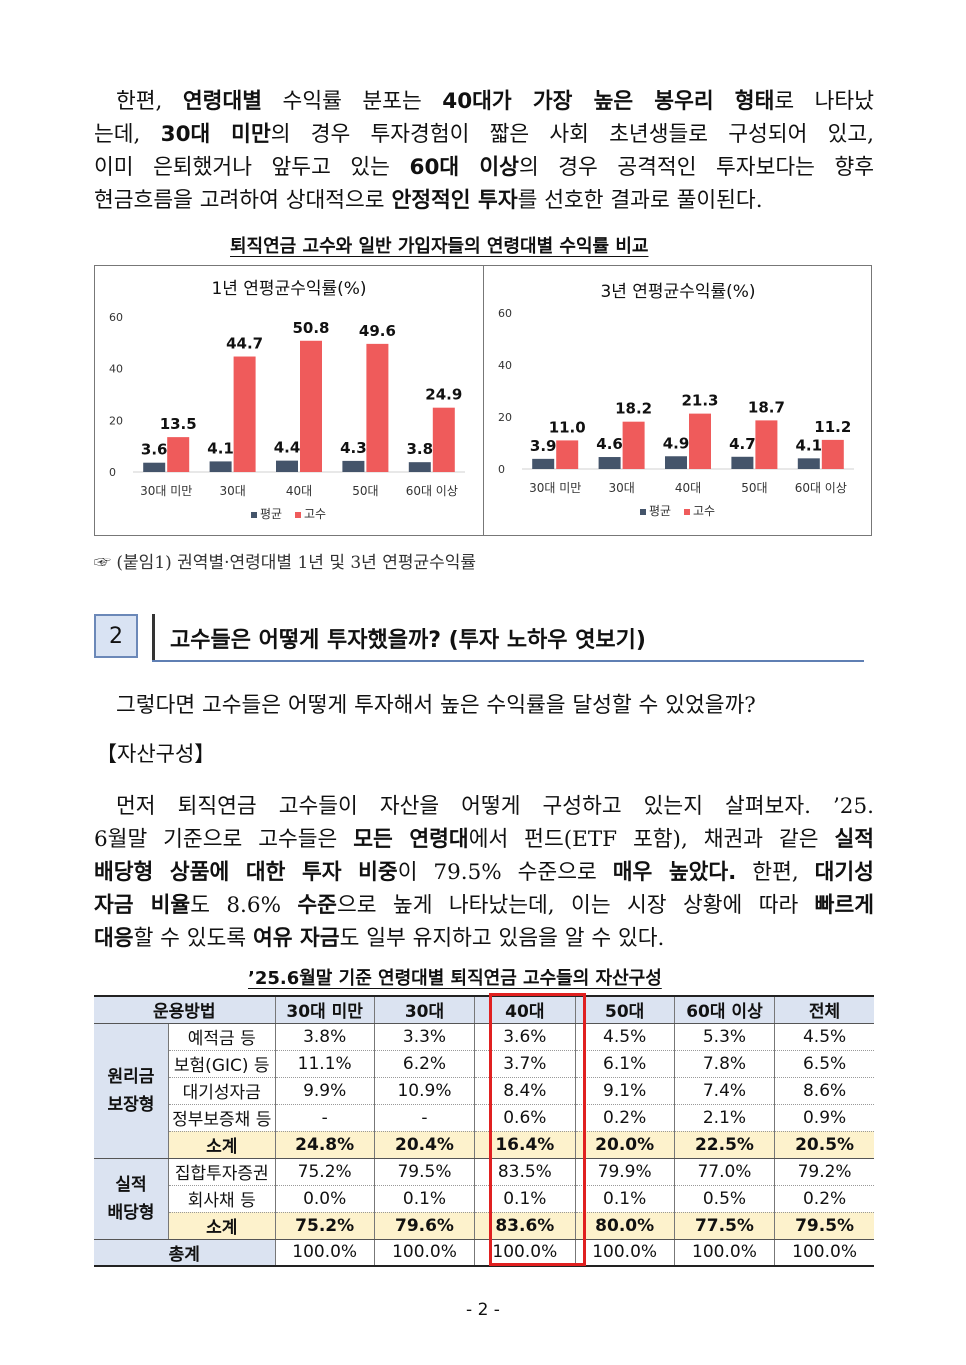 Image resolution: width=966 pixels, height=1365 pixels. Describe the element at coordinates (352, 101) in the screenshot. I see `text: 수익률 분포는` at that location.